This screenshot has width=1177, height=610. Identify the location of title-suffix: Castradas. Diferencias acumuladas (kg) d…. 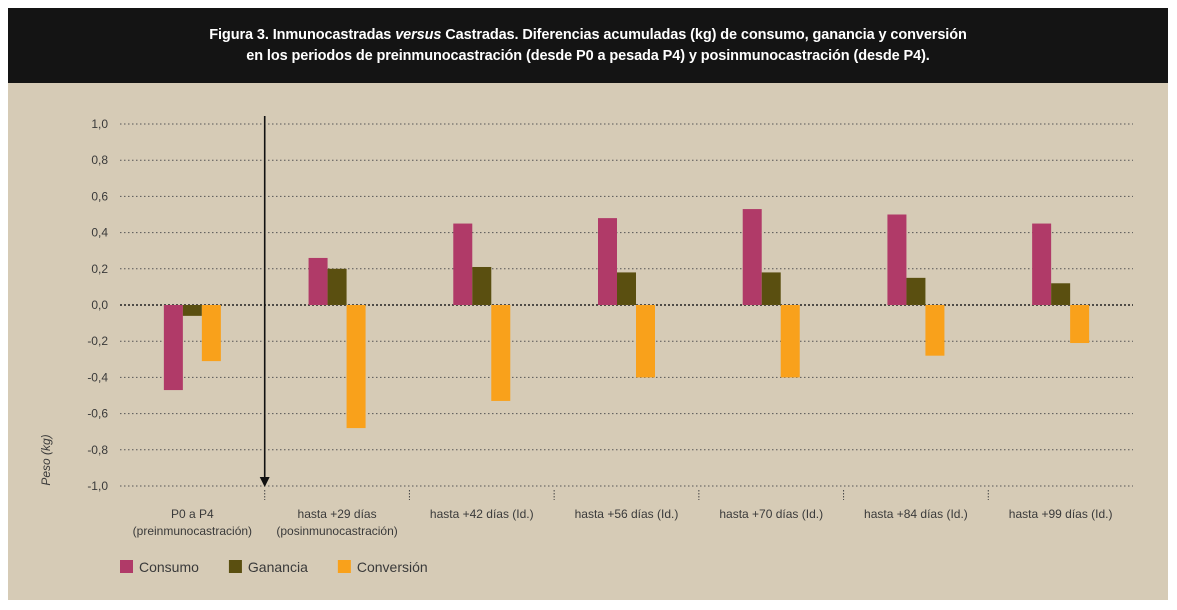
(704, 34).